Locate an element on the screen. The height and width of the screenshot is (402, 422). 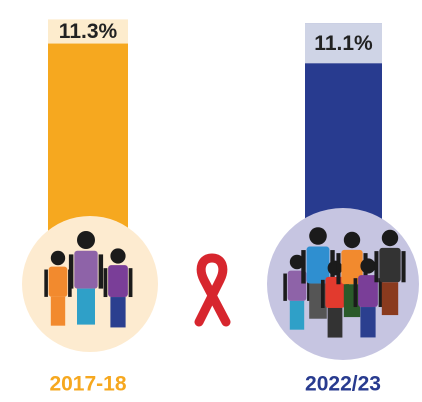
value-label: 11.1% is located at coordinates (343, 43).